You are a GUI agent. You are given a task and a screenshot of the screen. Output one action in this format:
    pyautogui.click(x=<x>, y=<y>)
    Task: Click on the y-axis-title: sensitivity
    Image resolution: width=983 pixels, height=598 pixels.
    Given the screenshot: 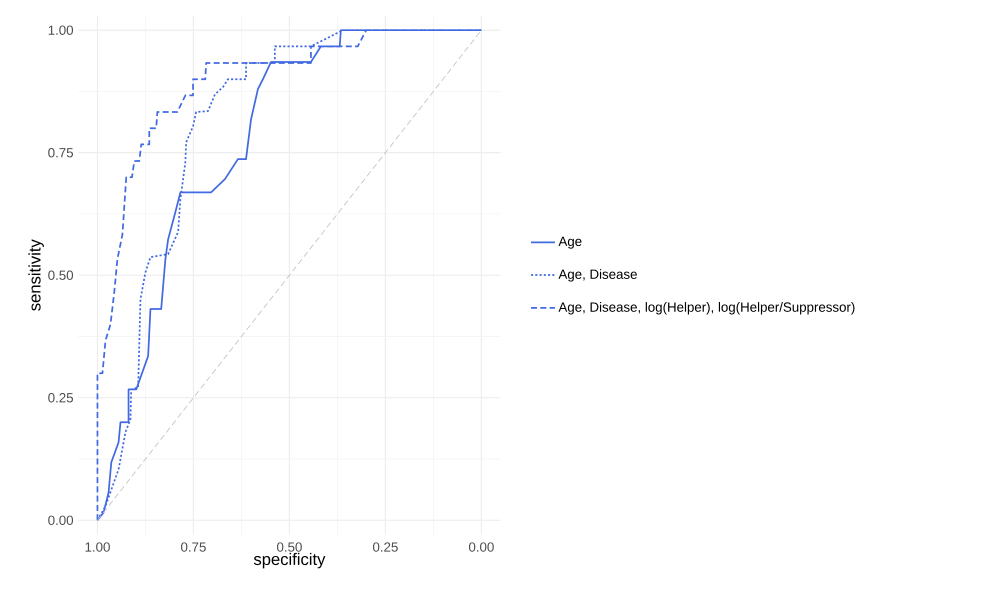 What is the action you would take?
    pyautogui.click(x=36, y=275)
    